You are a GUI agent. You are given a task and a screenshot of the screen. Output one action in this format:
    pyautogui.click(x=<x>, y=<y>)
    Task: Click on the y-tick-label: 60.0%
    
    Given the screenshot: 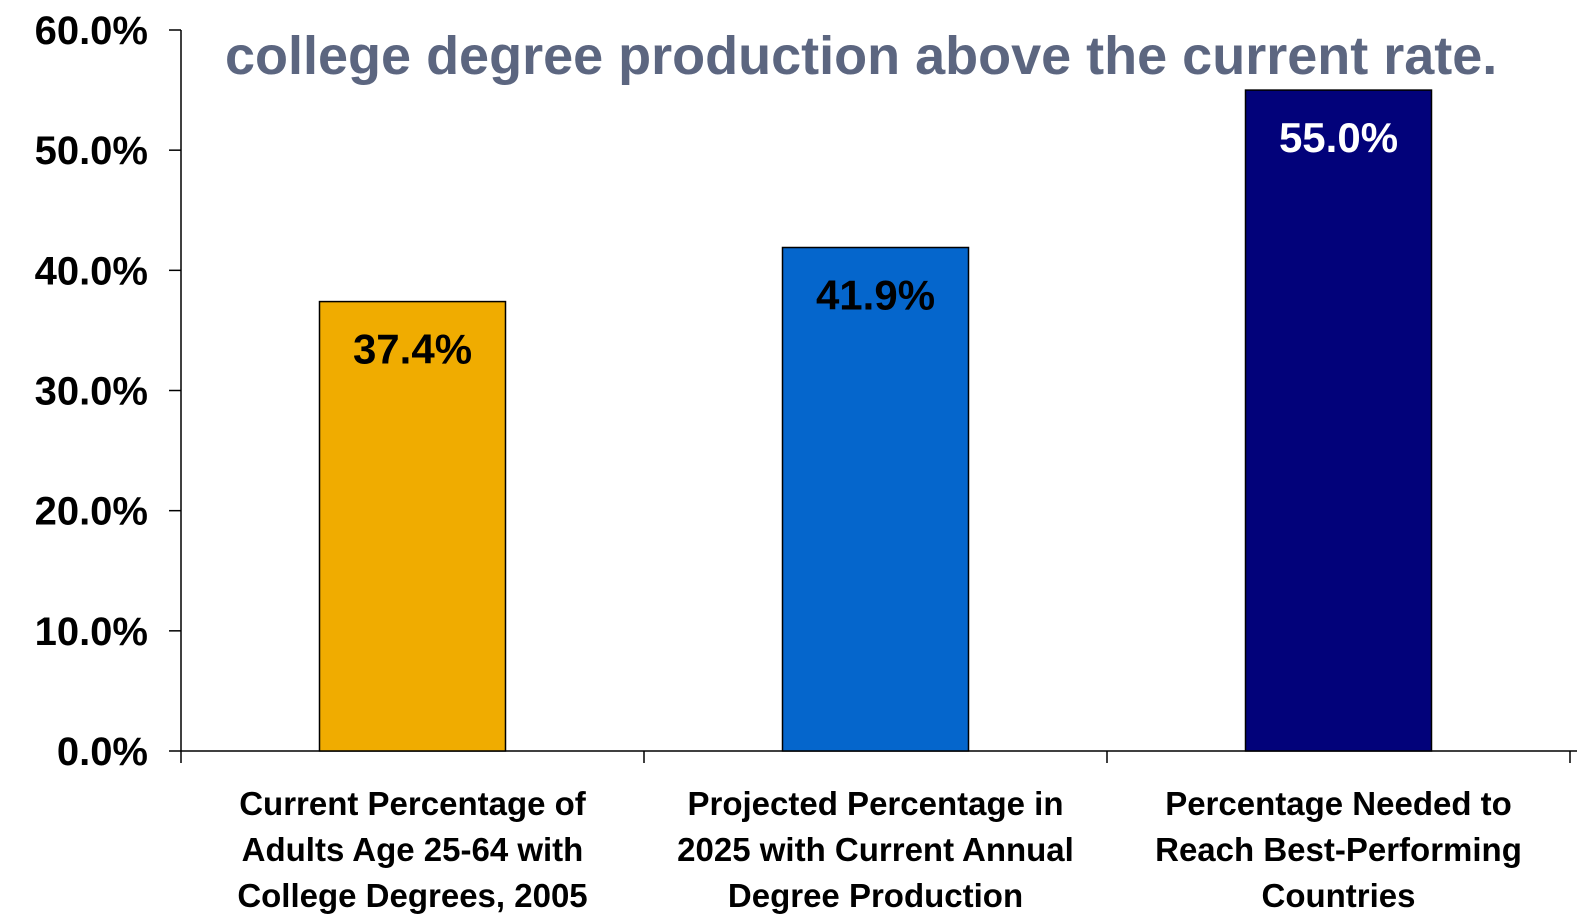 What is the action you would take?
    pyautogui.click(x=91, y=31)
    